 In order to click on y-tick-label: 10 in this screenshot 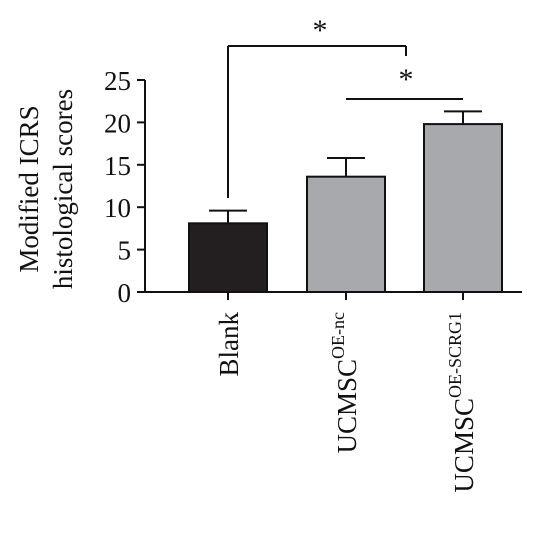, I will do `click(117, 208)`.